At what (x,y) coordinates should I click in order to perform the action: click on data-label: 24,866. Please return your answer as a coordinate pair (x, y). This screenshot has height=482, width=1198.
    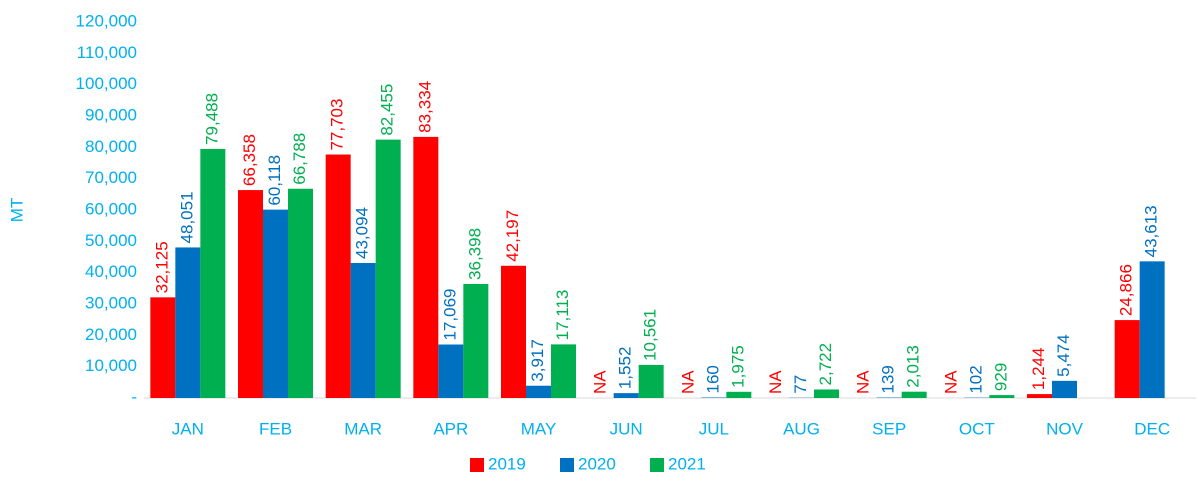
    Looking at the image, I should click on (1126, 290).